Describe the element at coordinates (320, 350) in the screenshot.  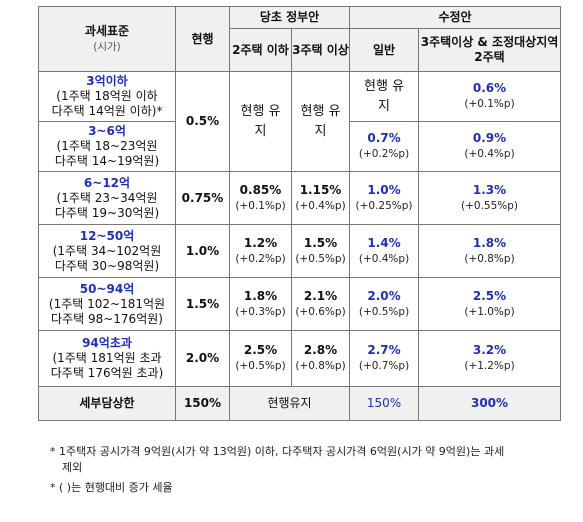
I see `rate-value: 2.8%` at that location.